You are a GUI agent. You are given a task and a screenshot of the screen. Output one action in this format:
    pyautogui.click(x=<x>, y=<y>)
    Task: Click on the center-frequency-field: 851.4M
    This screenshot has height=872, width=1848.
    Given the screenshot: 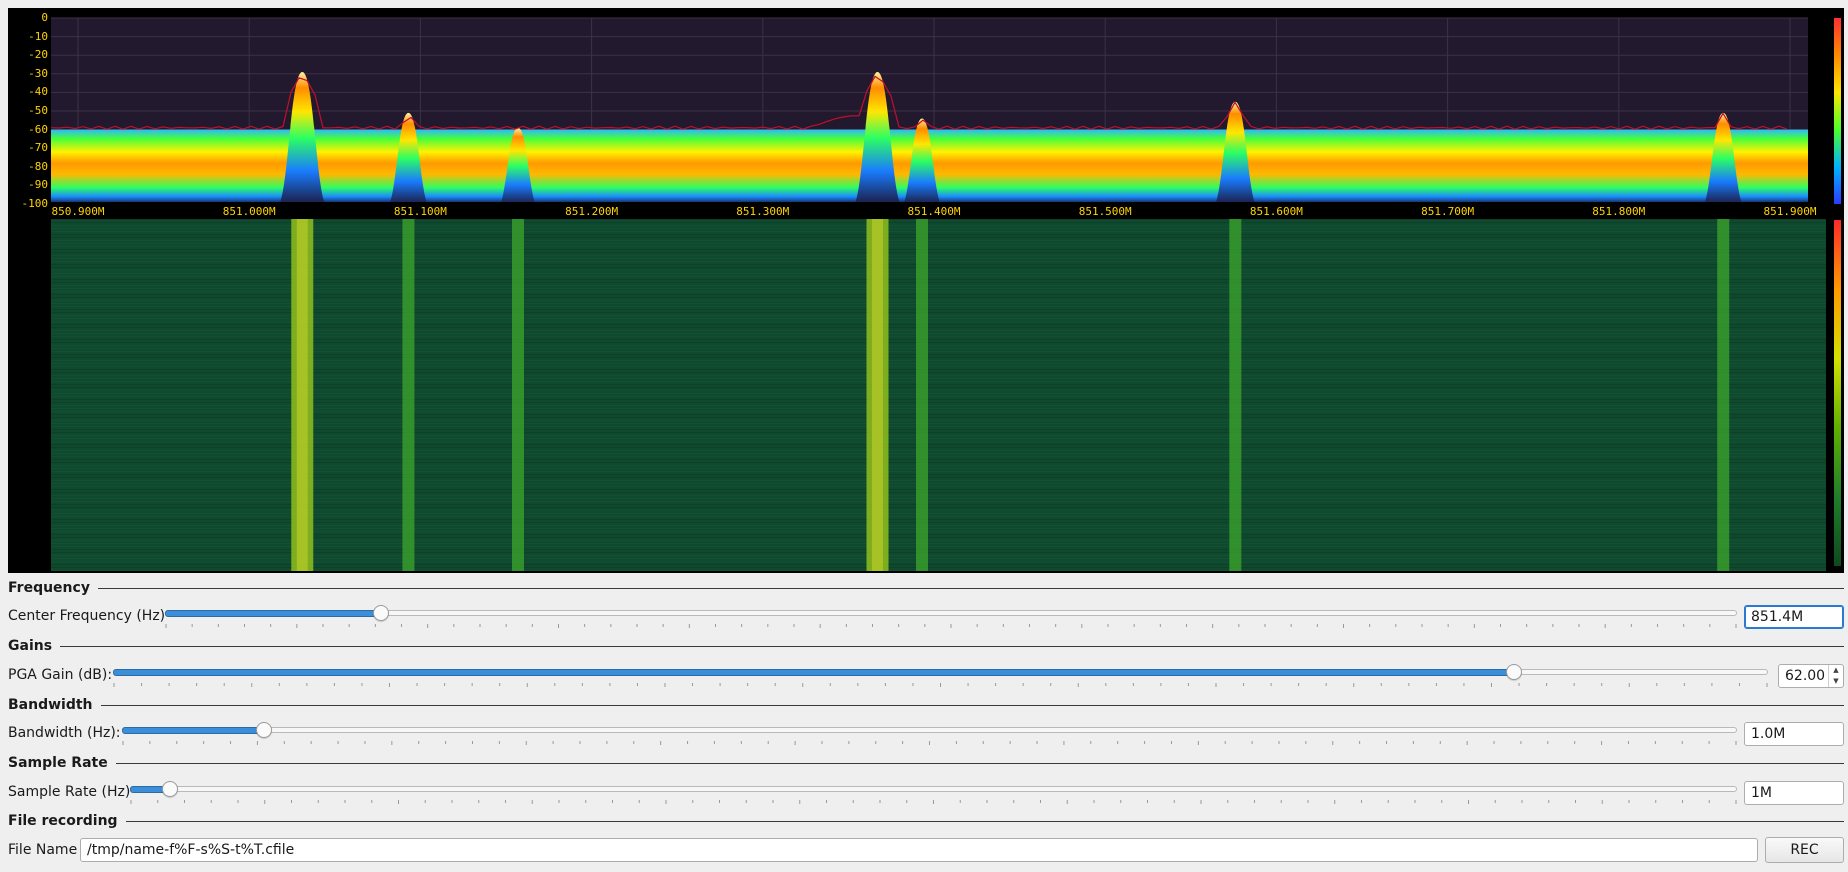 What is the action you would take?
    pyautogui.click(x=1794, y=617)
    